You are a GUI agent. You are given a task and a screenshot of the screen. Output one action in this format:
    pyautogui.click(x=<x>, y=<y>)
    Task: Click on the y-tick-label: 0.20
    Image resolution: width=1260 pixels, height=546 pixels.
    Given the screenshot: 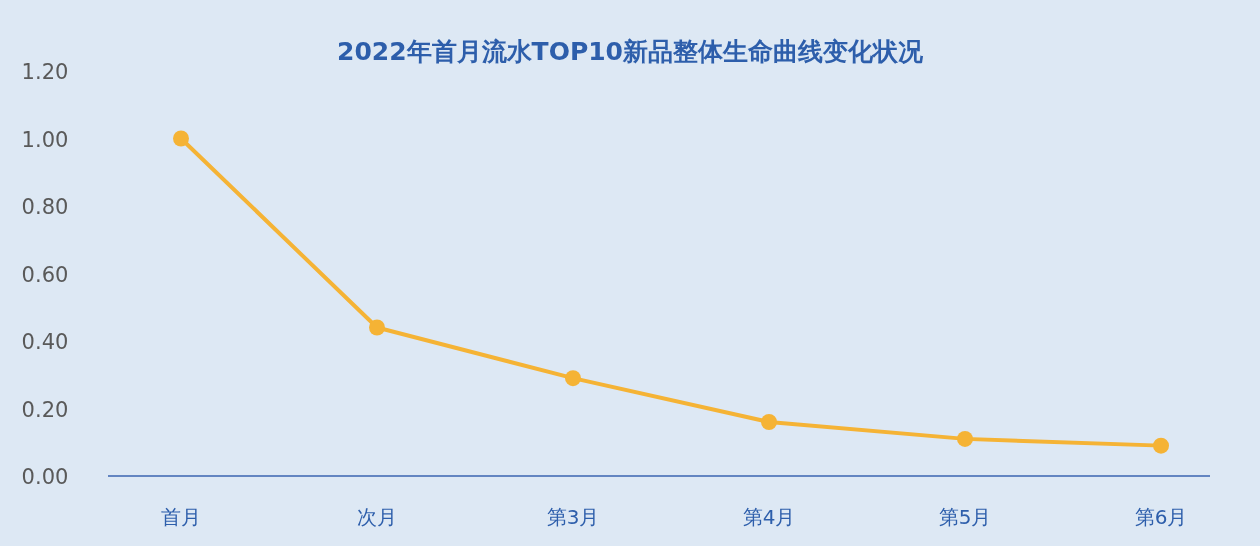 What is the action you would take?
    pyautogui.click(x=45, y=409)
    